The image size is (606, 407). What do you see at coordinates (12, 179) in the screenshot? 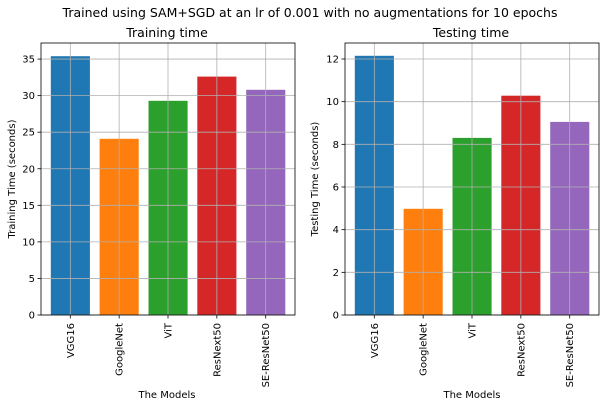
I see `y-axis-label: Training Time (seconds)` at bounding box center [12, 179].